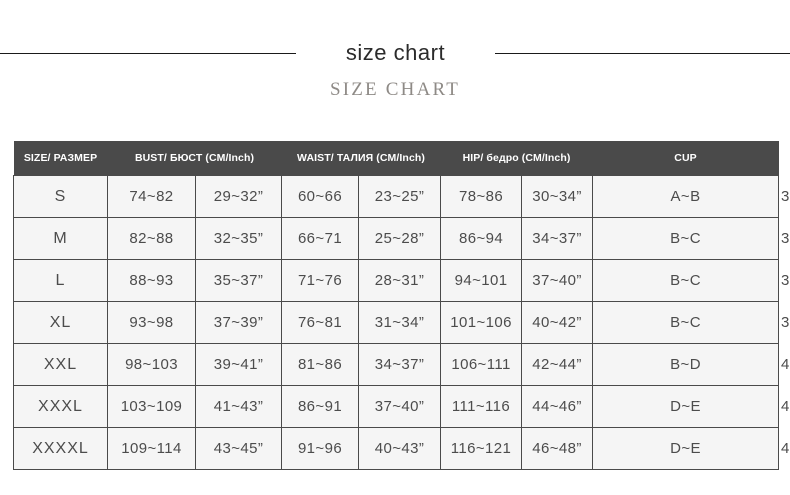  I want to click on cell-hip-cm: 111~116, so click(481, 406).